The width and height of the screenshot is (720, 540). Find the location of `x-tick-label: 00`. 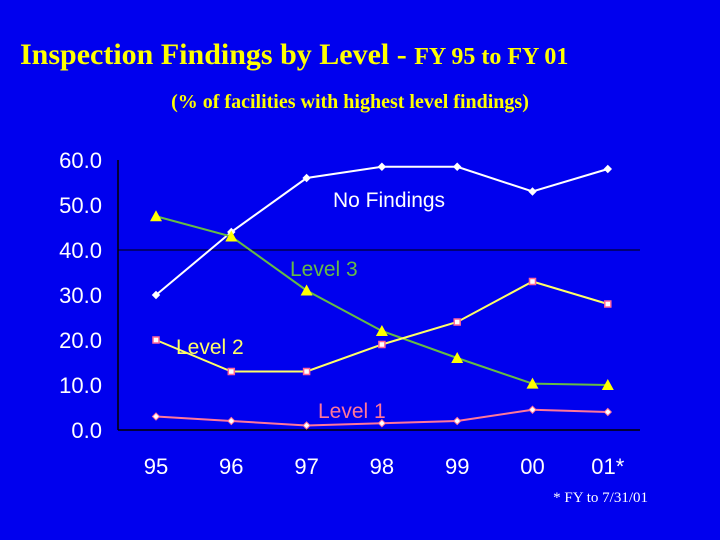

x-tick-label: 00 is located at coordinates (532, 466).